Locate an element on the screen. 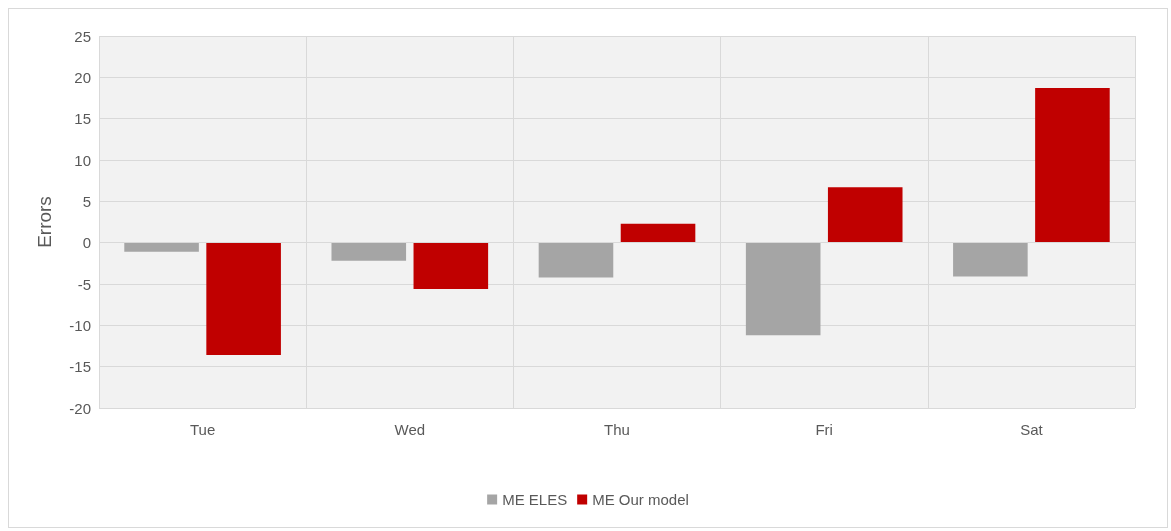 The height and width of the screenshot is (531, 1171). legend-label: ME Our model is located at coordinates (640, 499).